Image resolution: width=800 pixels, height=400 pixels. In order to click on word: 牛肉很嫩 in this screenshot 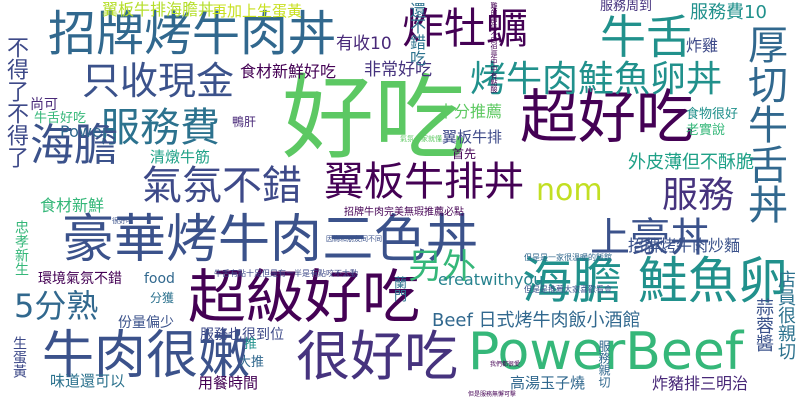, I will do `click(146, 356)`.